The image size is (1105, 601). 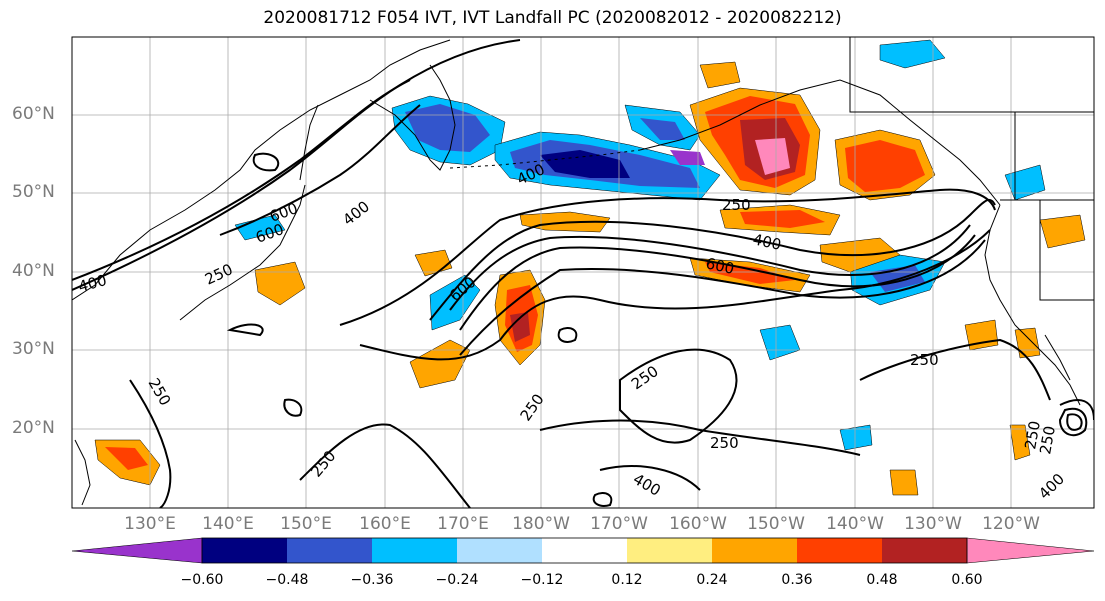 What do you see at coordinates (33, 192) in the screenshot?
I see `lat-label: 50°N` at bounding box center [33, 192].